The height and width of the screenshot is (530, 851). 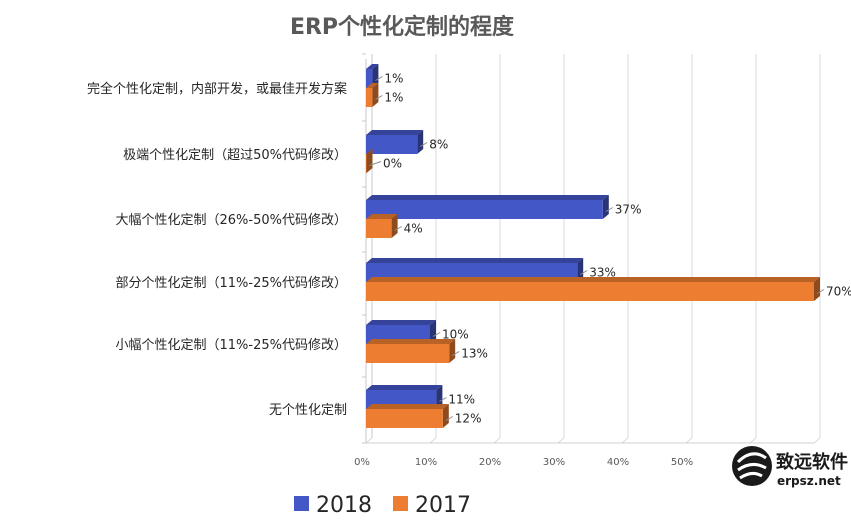 I want to click on value-label: 13%, so click(x=474, y=354).